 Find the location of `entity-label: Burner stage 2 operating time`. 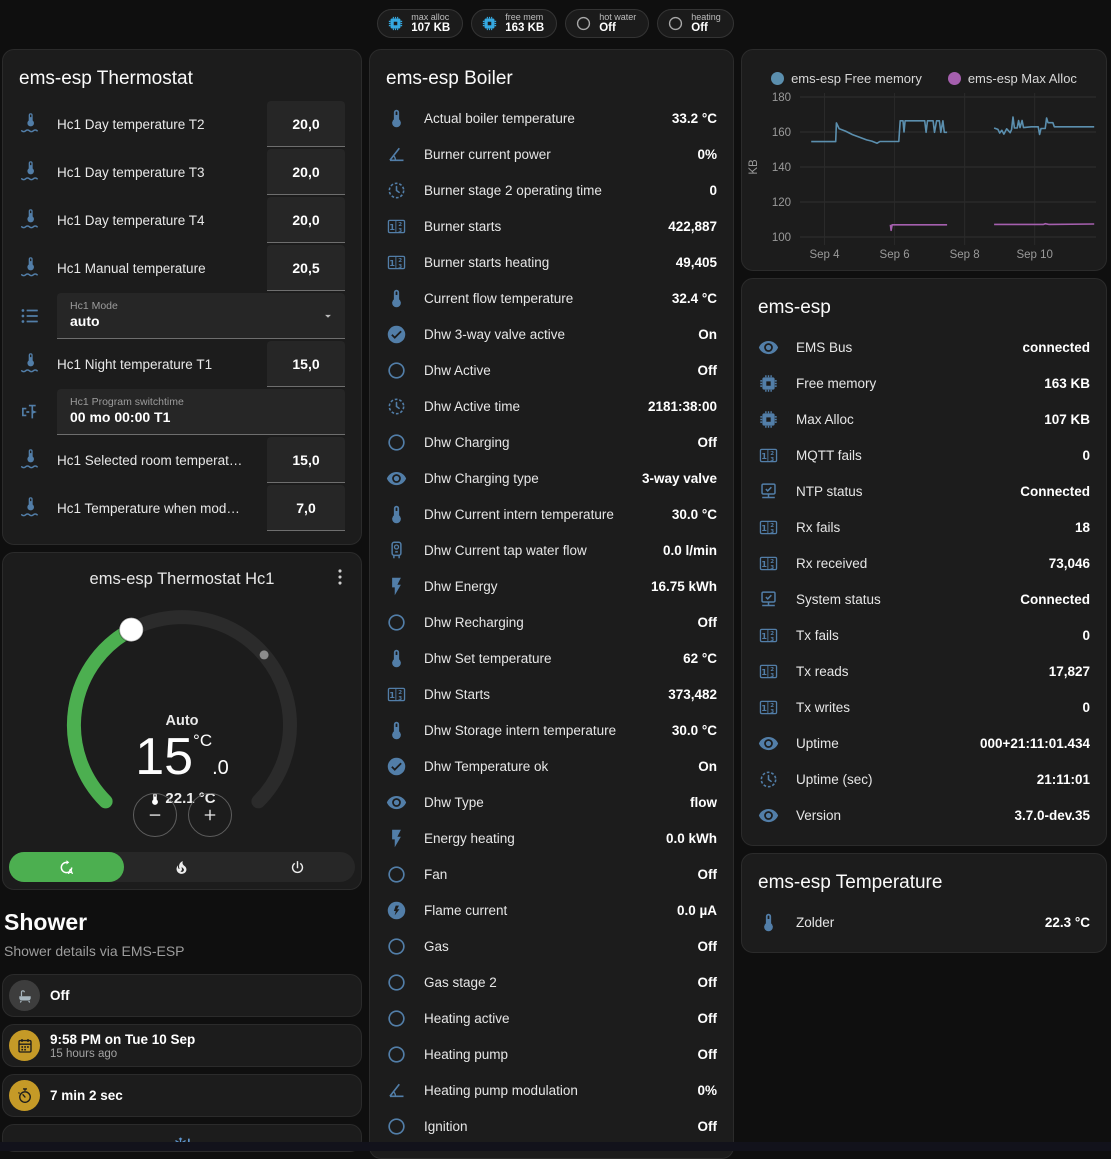

entity-label: Burner stage 2 operating time is located at coordinates (513, 190).